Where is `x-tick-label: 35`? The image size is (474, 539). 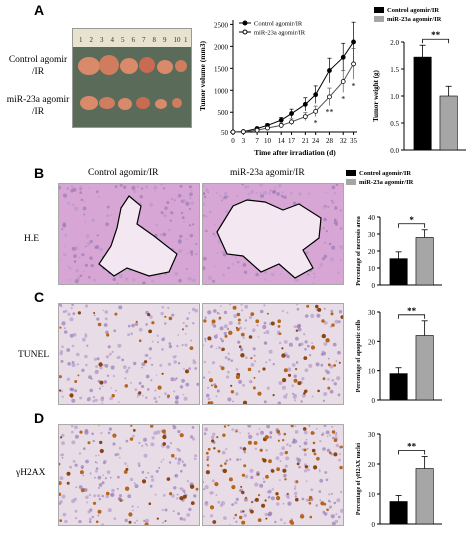 x-tick-label: 35 is located at coordinates (354, 141).